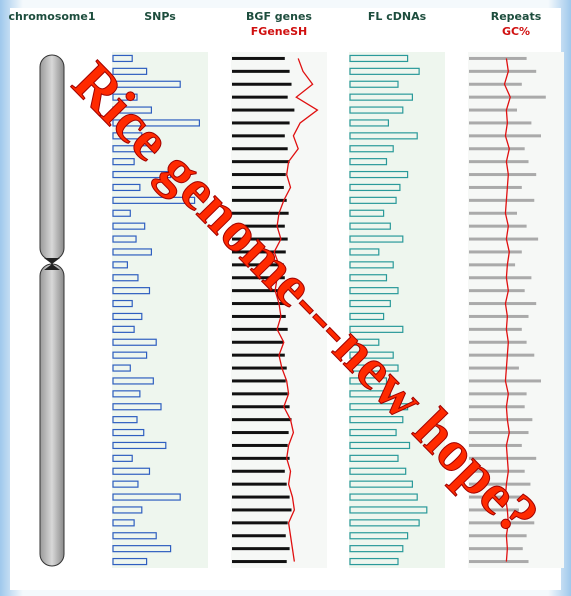 This screenshot has width=571, height=596. What do you see at coordinates (160, 310) in the screenshot?
I see `track-bg` at bounding box center [160, 310].